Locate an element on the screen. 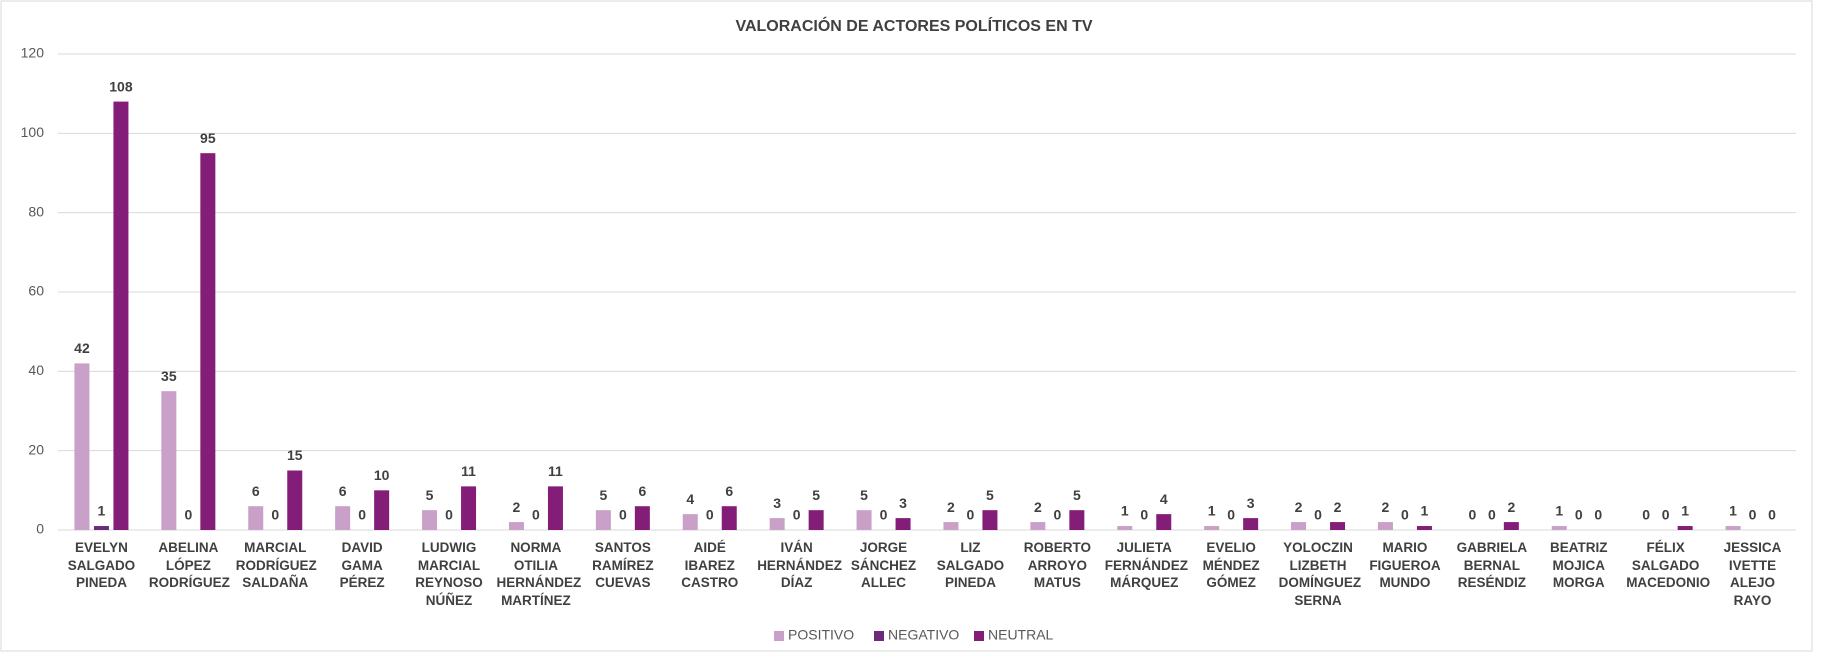 Image resolution: width=1829 pixels, height=653 pixels. data-label: 15 is located at coordinates (295, 455).